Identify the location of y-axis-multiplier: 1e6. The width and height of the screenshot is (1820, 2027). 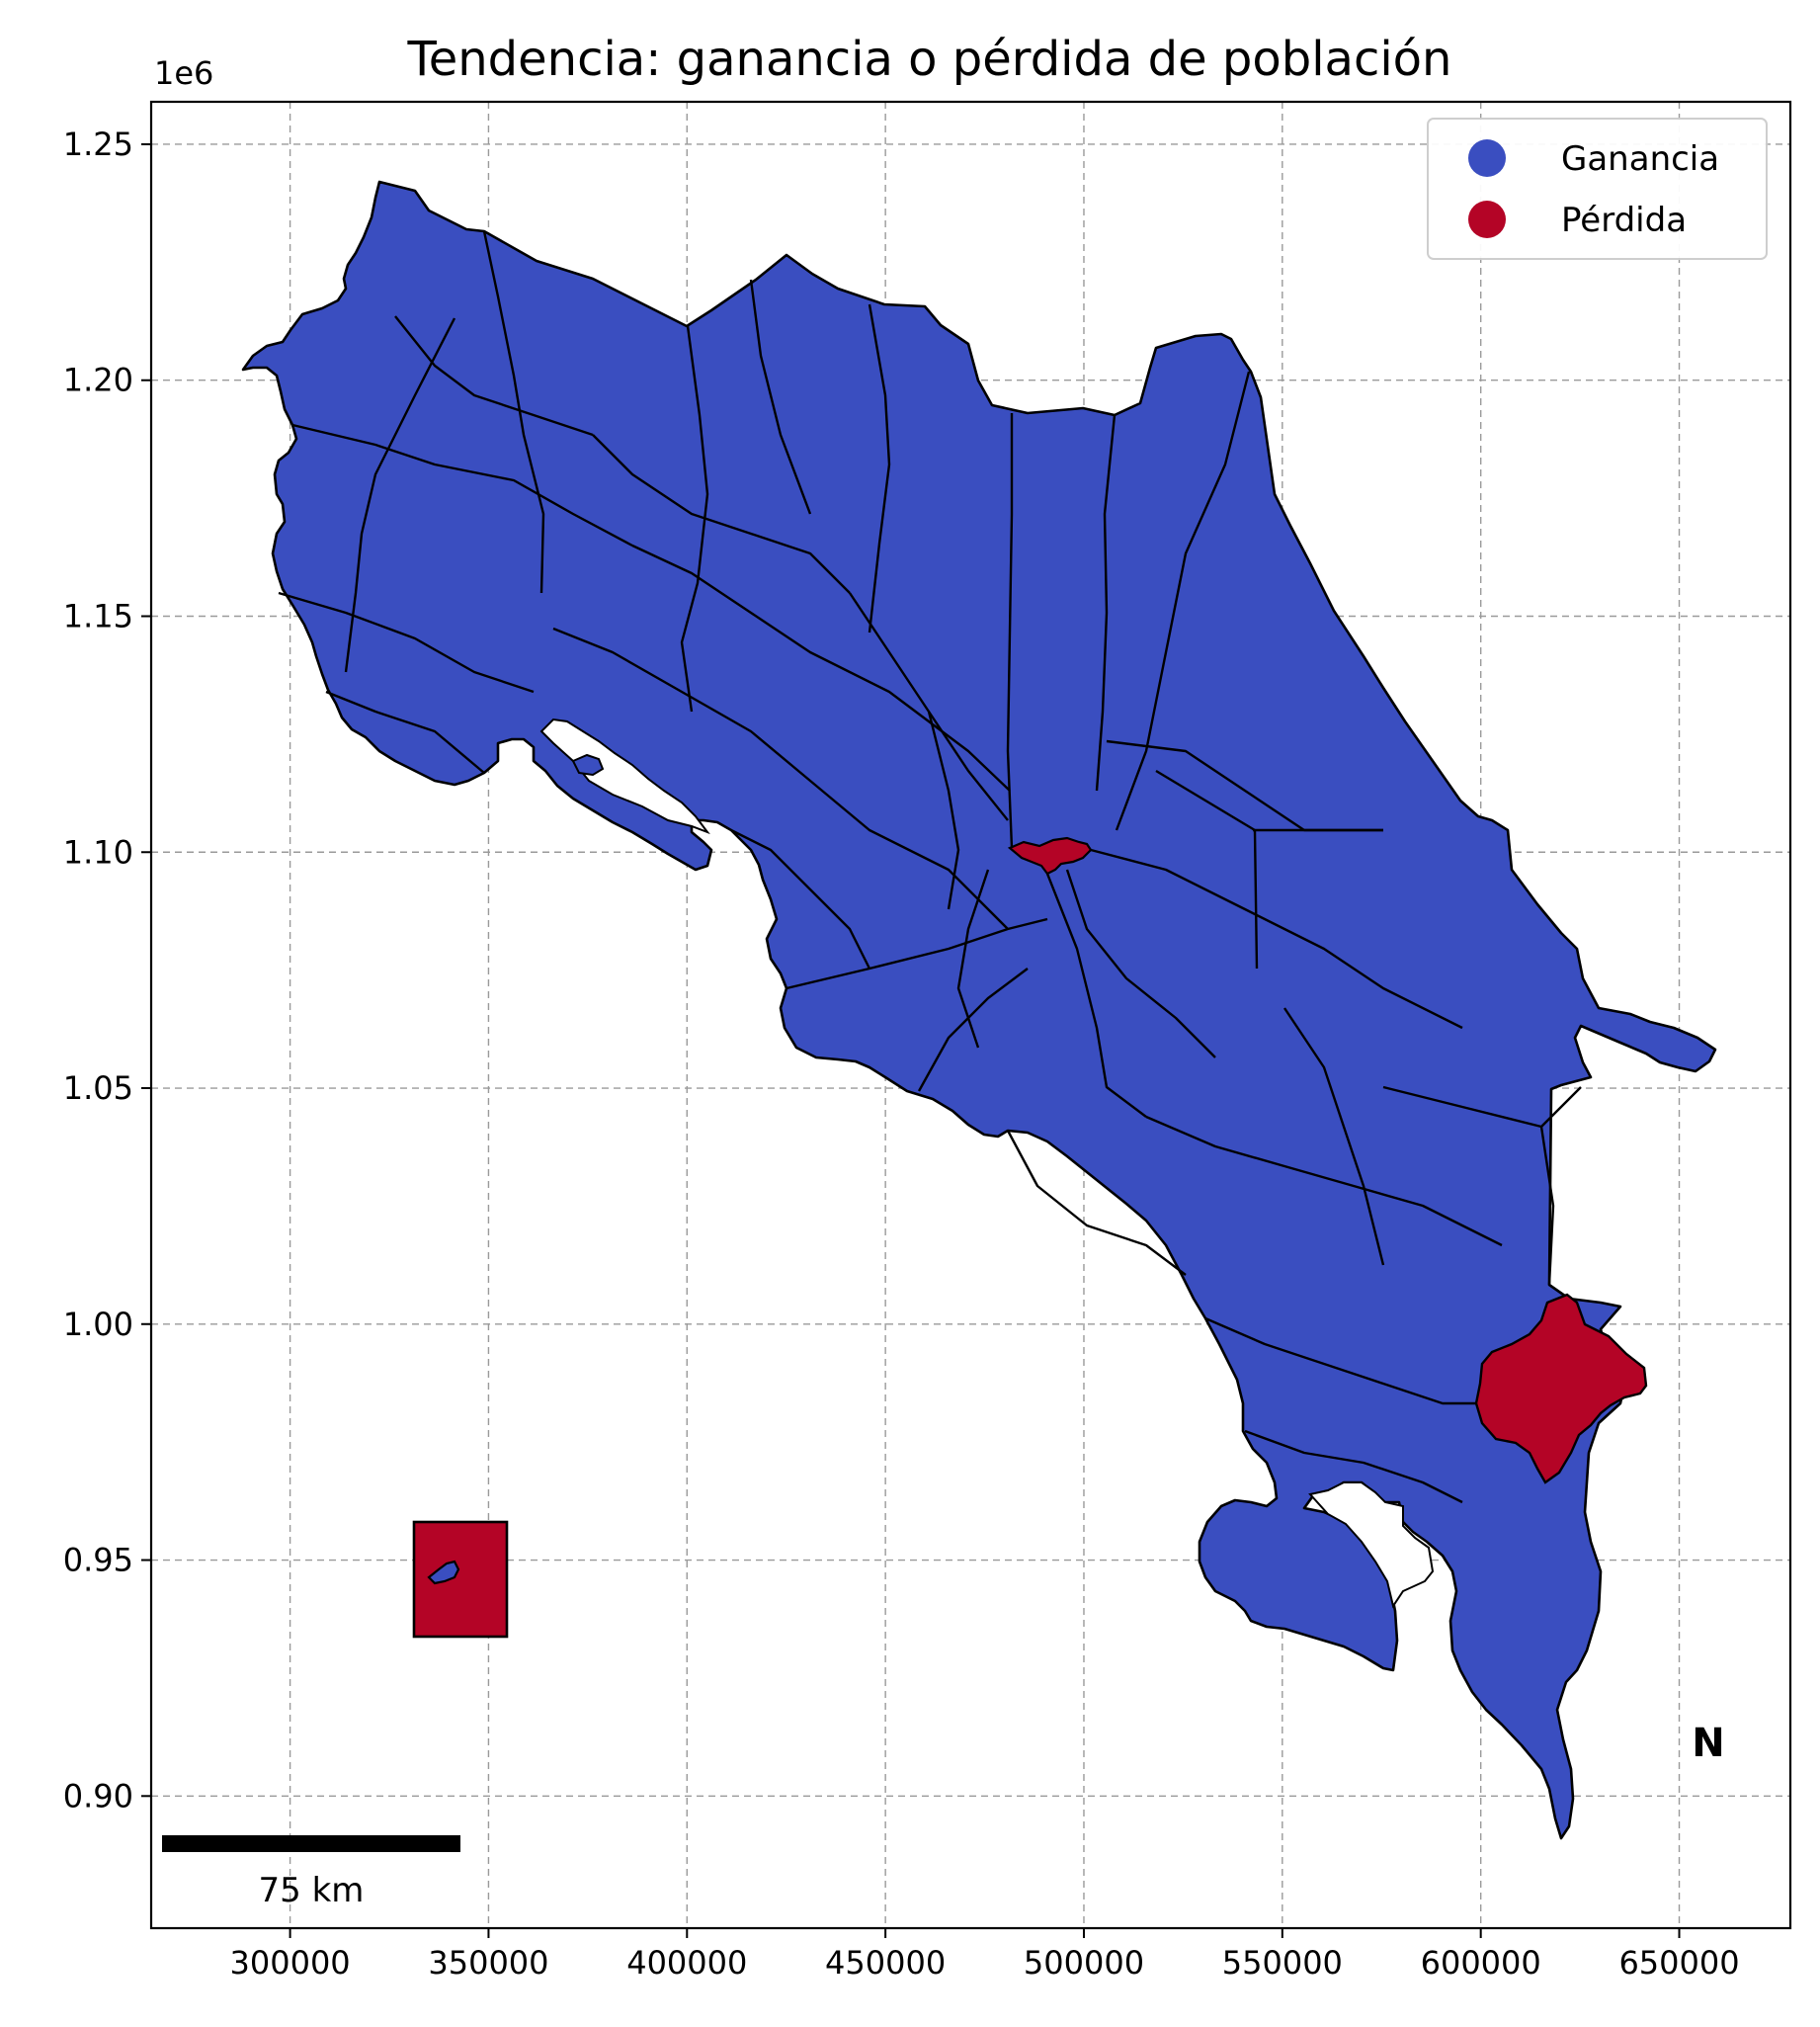
(183, 73).